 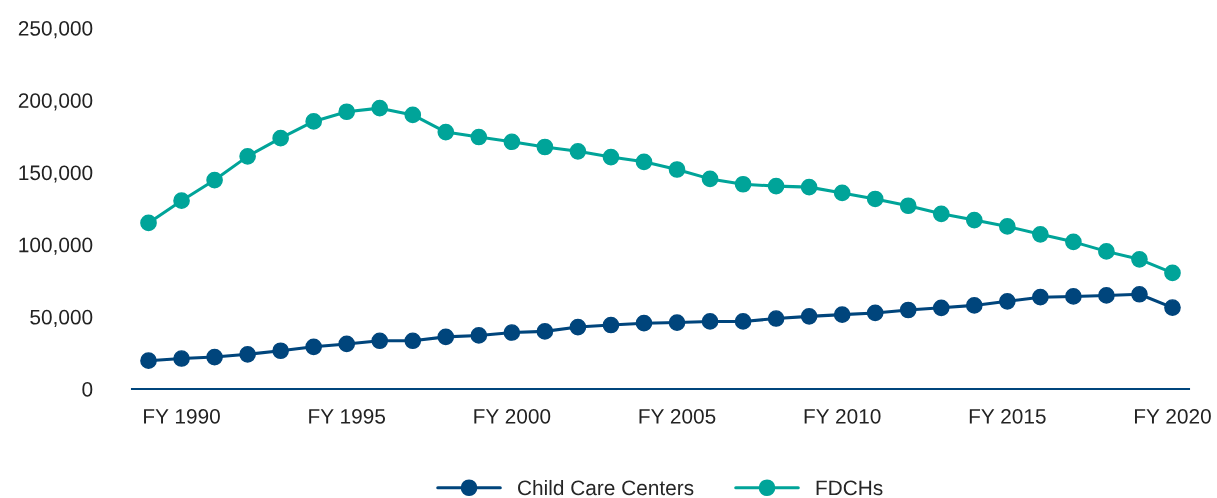 I want to click on y-tick-label: 150,000, so click(x=56, y=174).